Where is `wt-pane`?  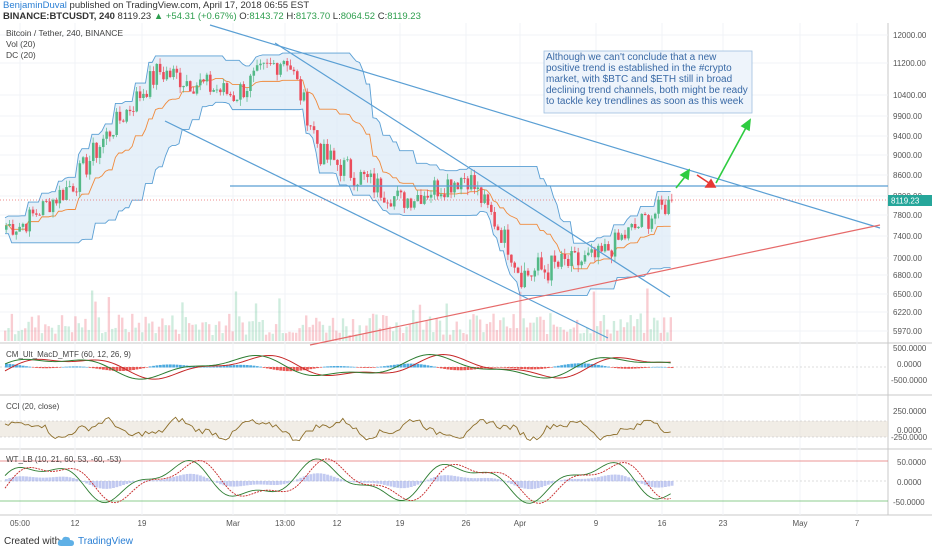 wt-pane is located at coordinates (444, 481).